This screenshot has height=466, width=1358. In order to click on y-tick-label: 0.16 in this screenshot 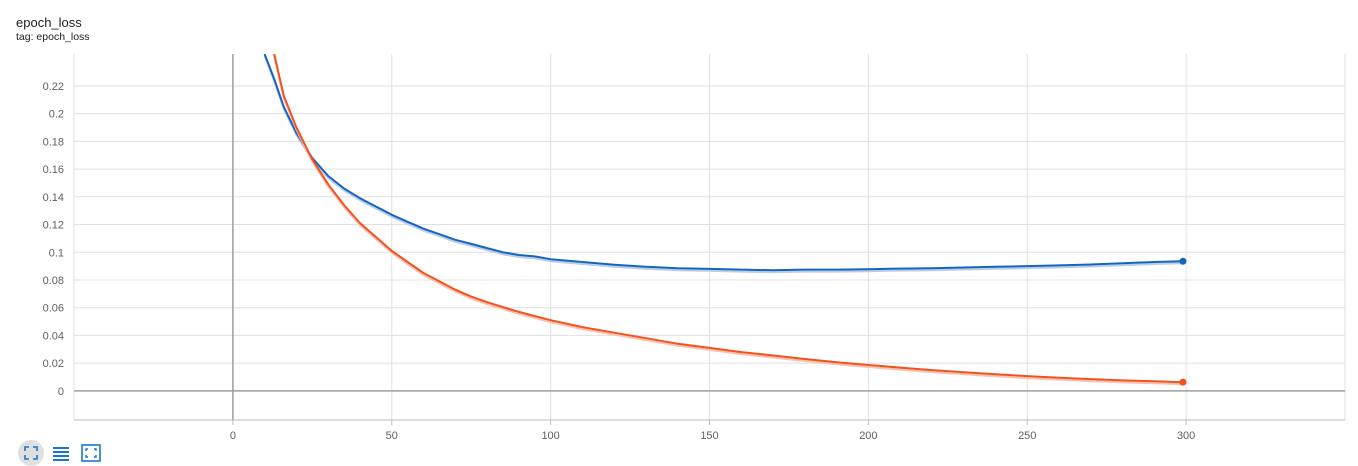, I will do `click(53, 170)`.